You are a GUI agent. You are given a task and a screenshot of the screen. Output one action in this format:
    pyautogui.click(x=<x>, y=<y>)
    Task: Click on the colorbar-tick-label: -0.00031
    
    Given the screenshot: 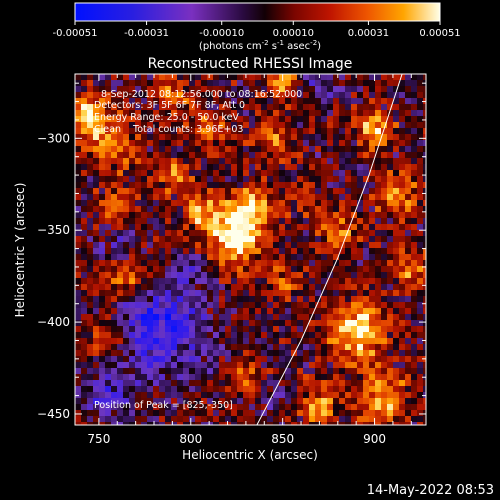 What is the action you would take?
    pyautogui.click(x=146, y=33)
    